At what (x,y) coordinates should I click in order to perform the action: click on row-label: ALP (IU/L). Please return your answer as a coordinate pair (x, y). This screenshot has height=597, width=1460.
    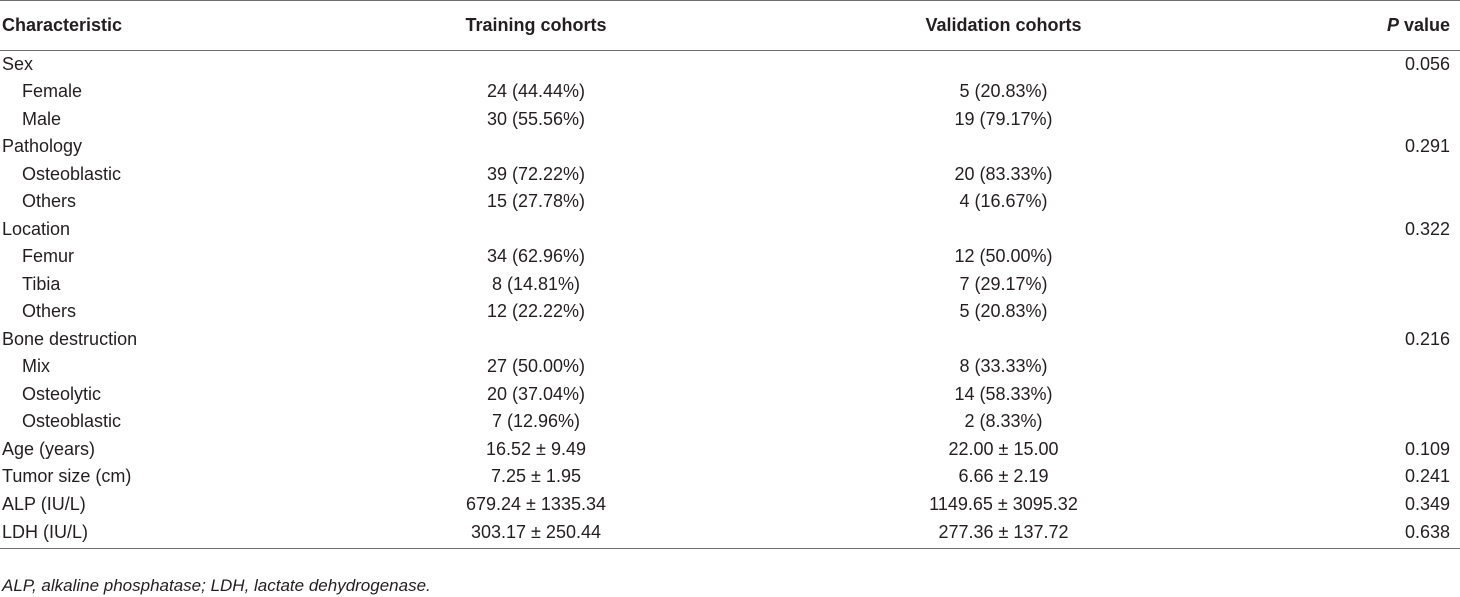
    Looking at the image, I should click on (44, 503).